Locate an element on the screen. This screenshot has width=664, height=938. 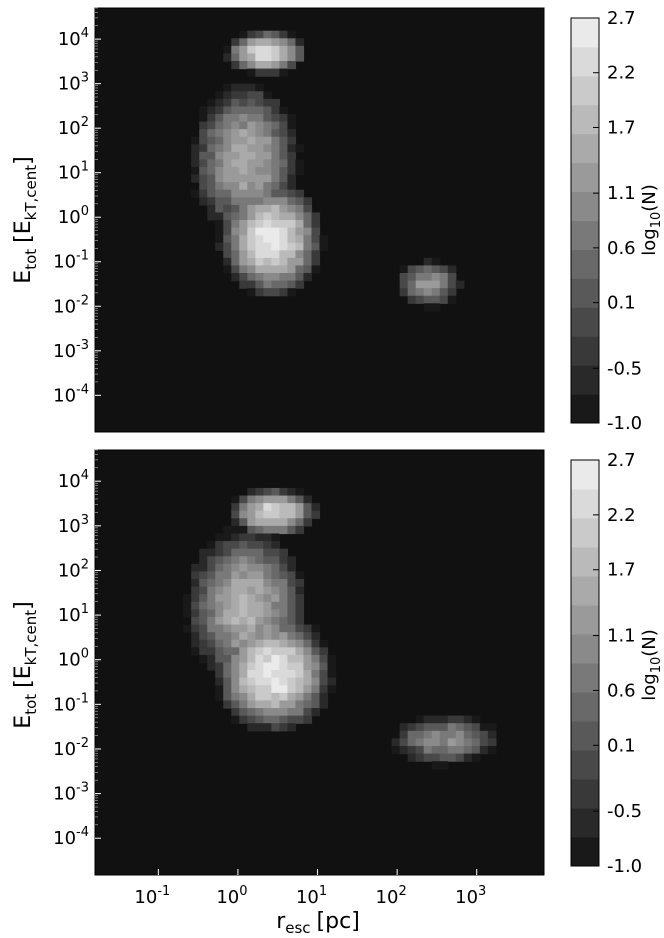
y-tick-label: 10³ is located at coordinates (73, 83).